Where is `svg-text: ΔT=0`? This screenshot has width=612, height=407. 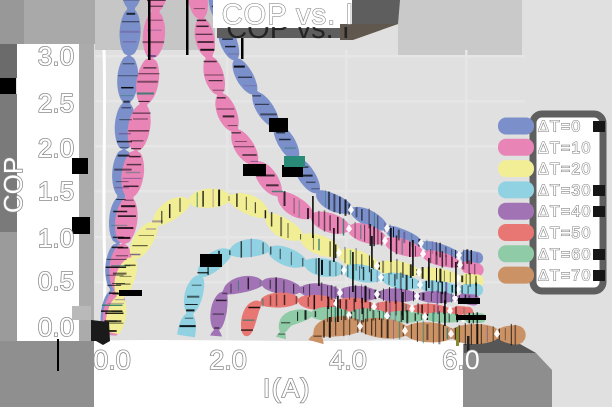 svg-text: ΔT=0 is located at coordinates (560, 127).